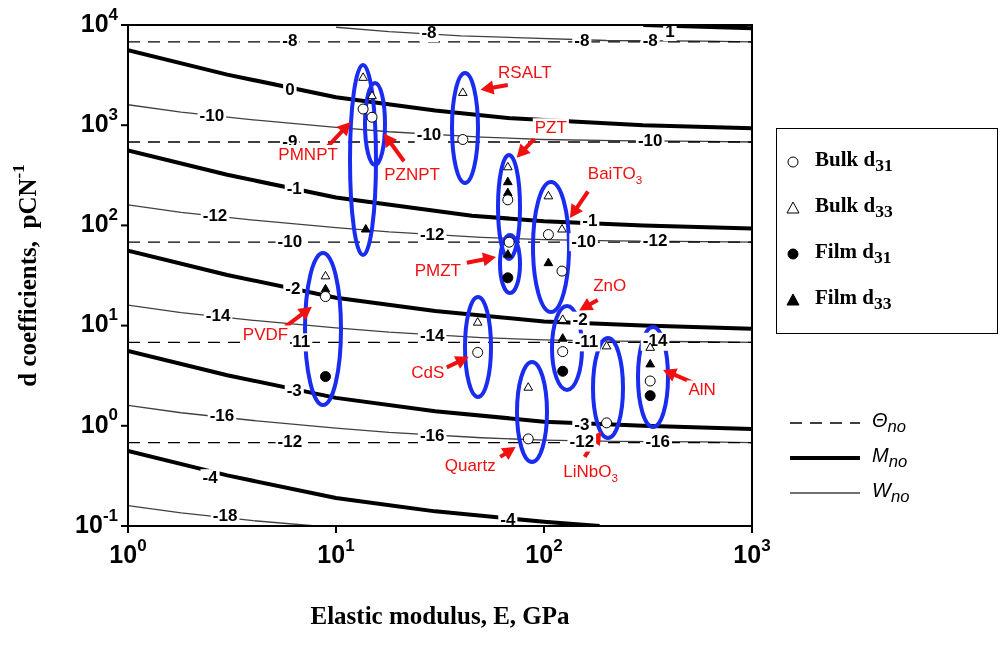 The height and width of the screenshot is (648, 1008). I want to click on annotation: -11, so click(586, 342).